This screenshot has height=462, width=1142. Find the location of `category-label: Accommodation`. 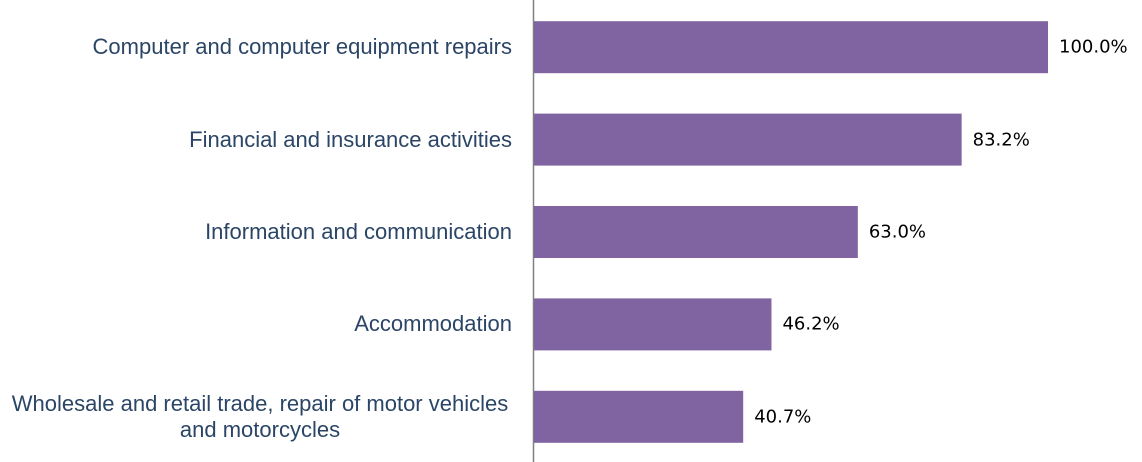

category-label: Accommodation is located at coordinates (433, 324).